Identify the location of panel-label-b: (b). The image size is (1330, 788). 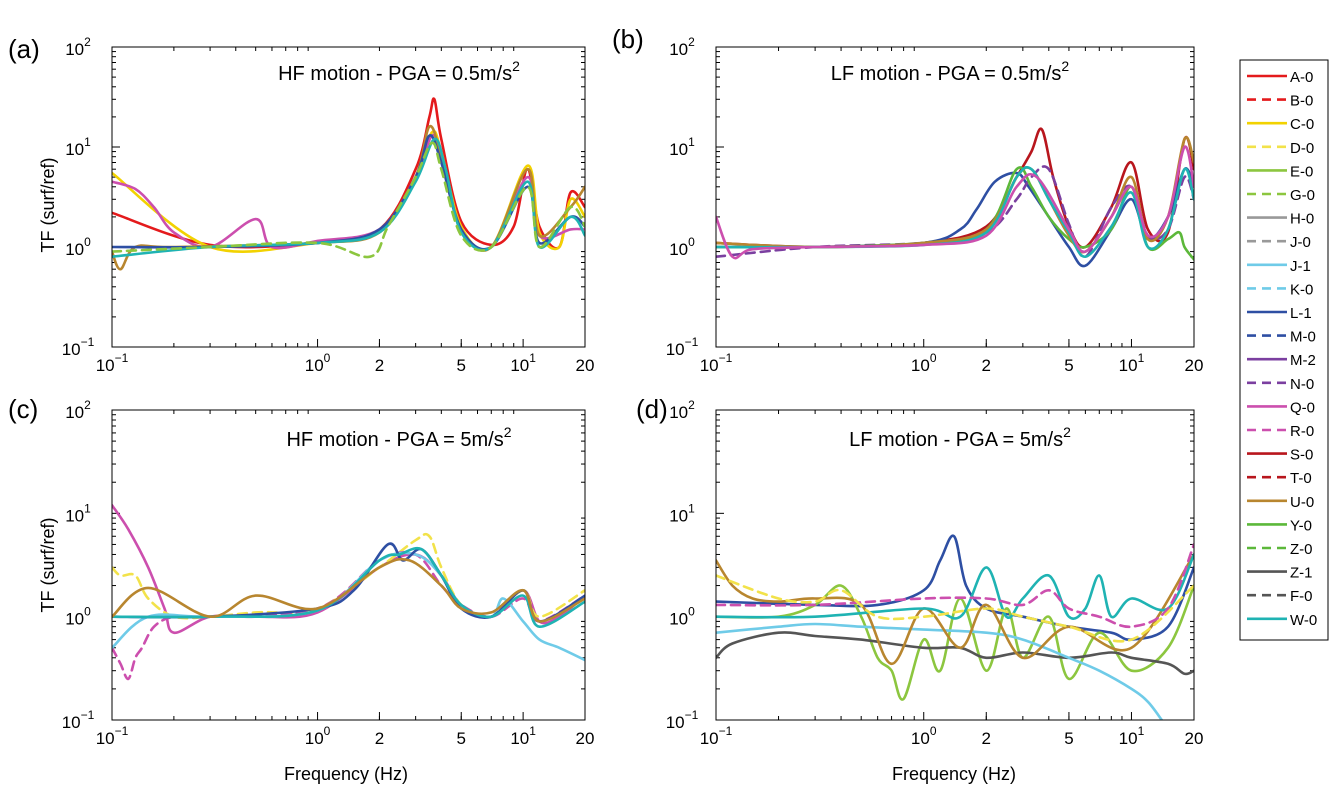
(628, 39).